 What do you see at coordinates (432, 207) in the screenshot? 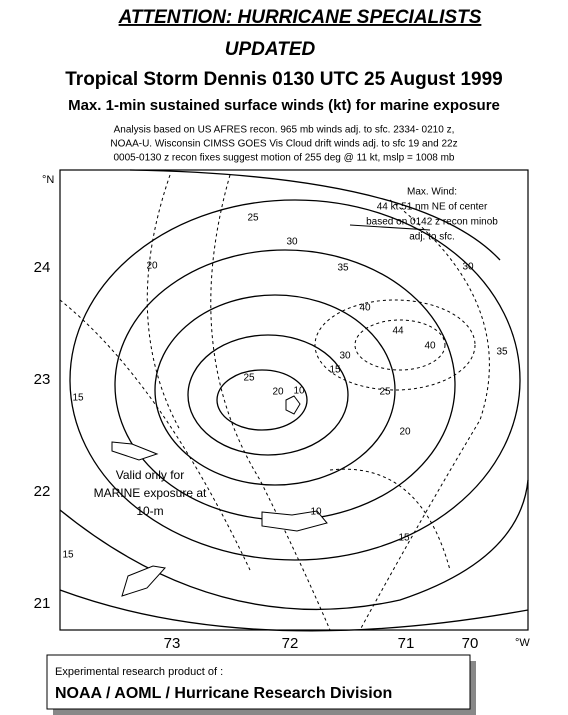
I see `max-wind-note: 44 kt 51 nm NE of center` at bounding box center [432, 207].